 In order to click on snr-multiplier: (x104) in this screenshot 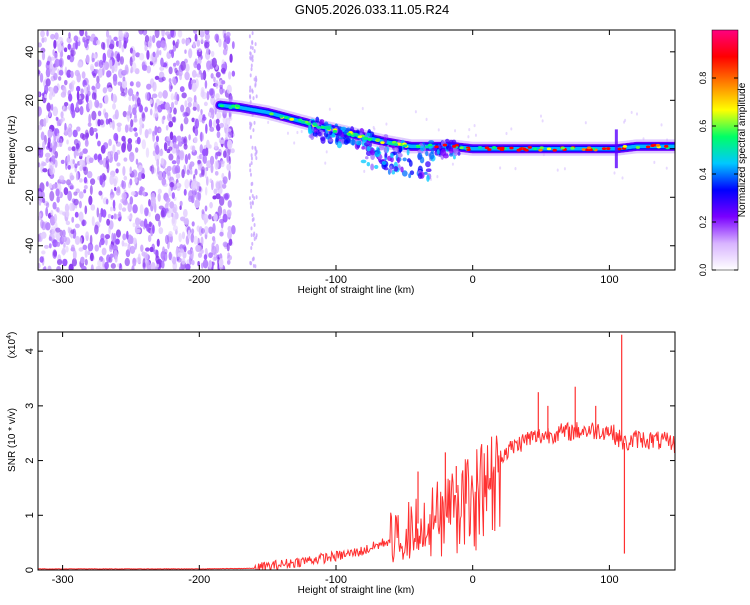, I will do `click(12, 345)`.